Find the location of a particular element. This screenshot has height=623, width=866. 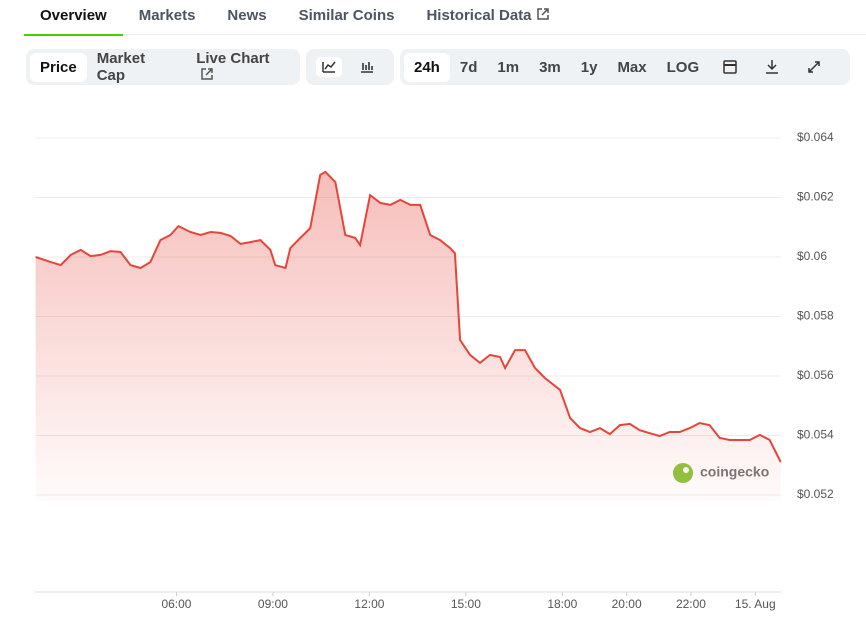

view-toggle: Price Market Cap Live Chart is located at coordinates (163, 67).